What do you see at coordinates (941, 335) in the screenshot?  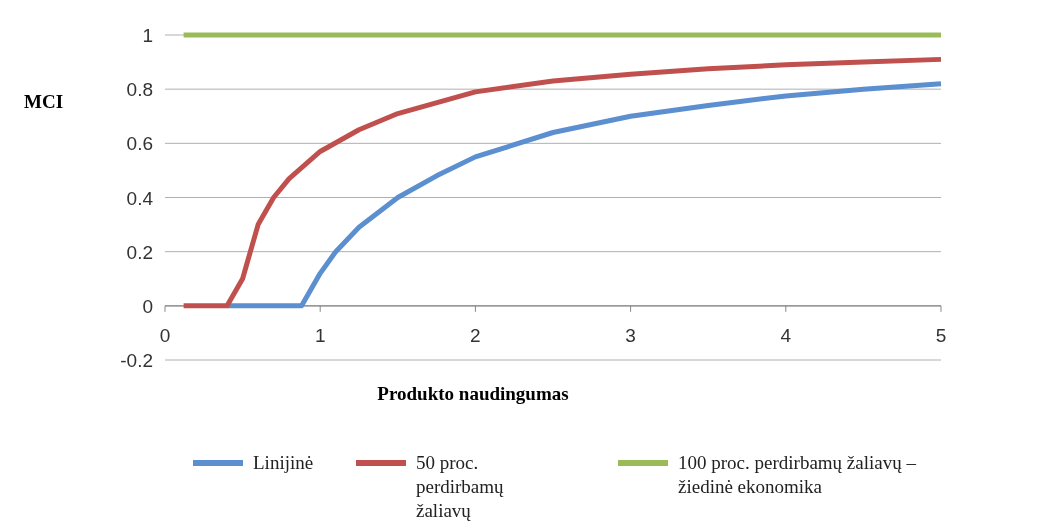 I see `x-tick-label: 5` at bounding box center [941, 335].